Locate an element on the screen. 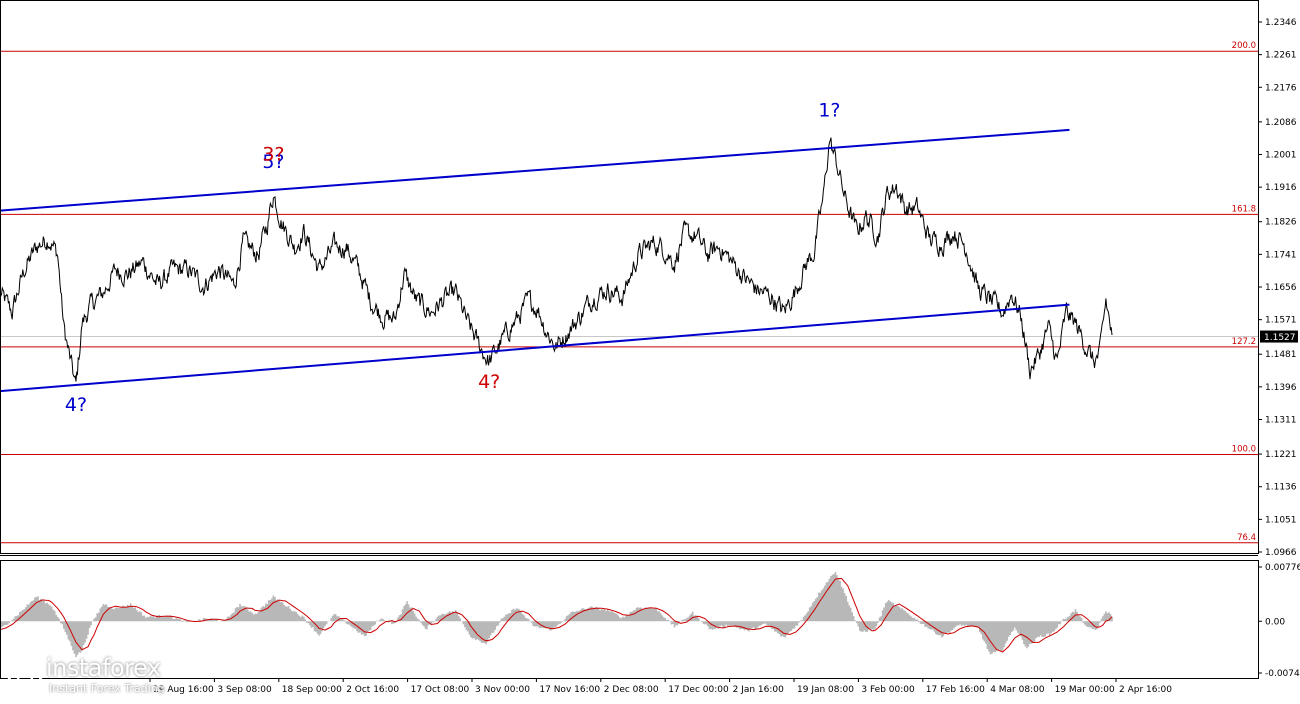 The height and width of the screenshot is (704, 1300). osc-tick-label: 0.00776 is located at coordinates (1282, 568).